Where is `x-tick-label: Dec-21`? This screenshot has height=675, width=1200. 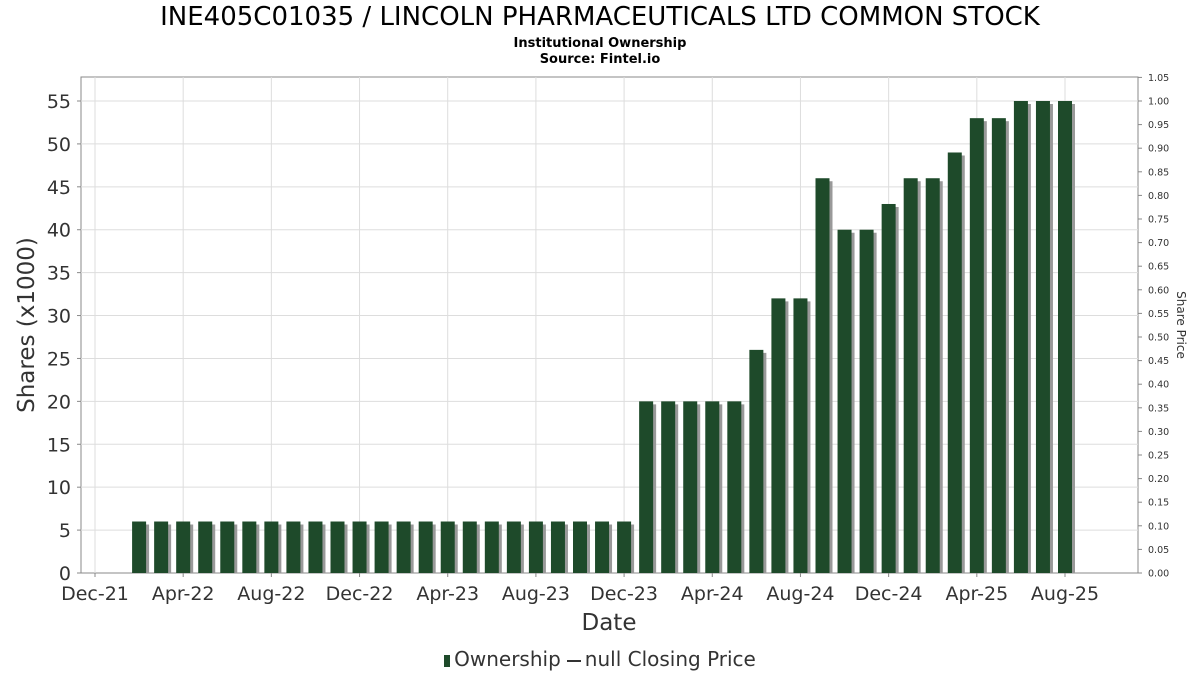 x-tick-label: Dec-21 is located at coordinates (95, 594).